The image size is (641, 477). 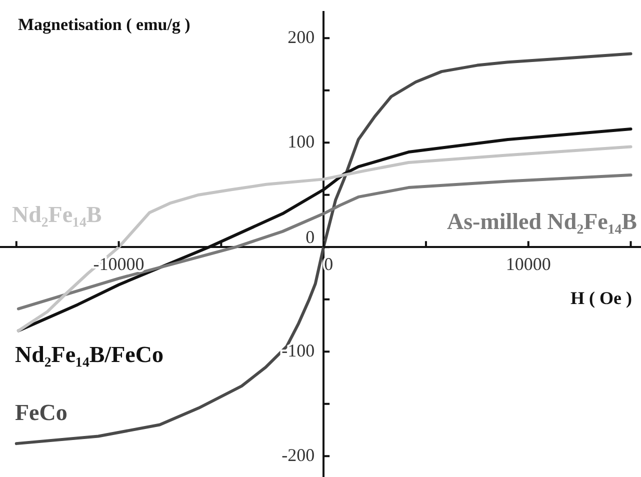 I want to click on x-tick-label: 10000, so click(x=528, y=264).